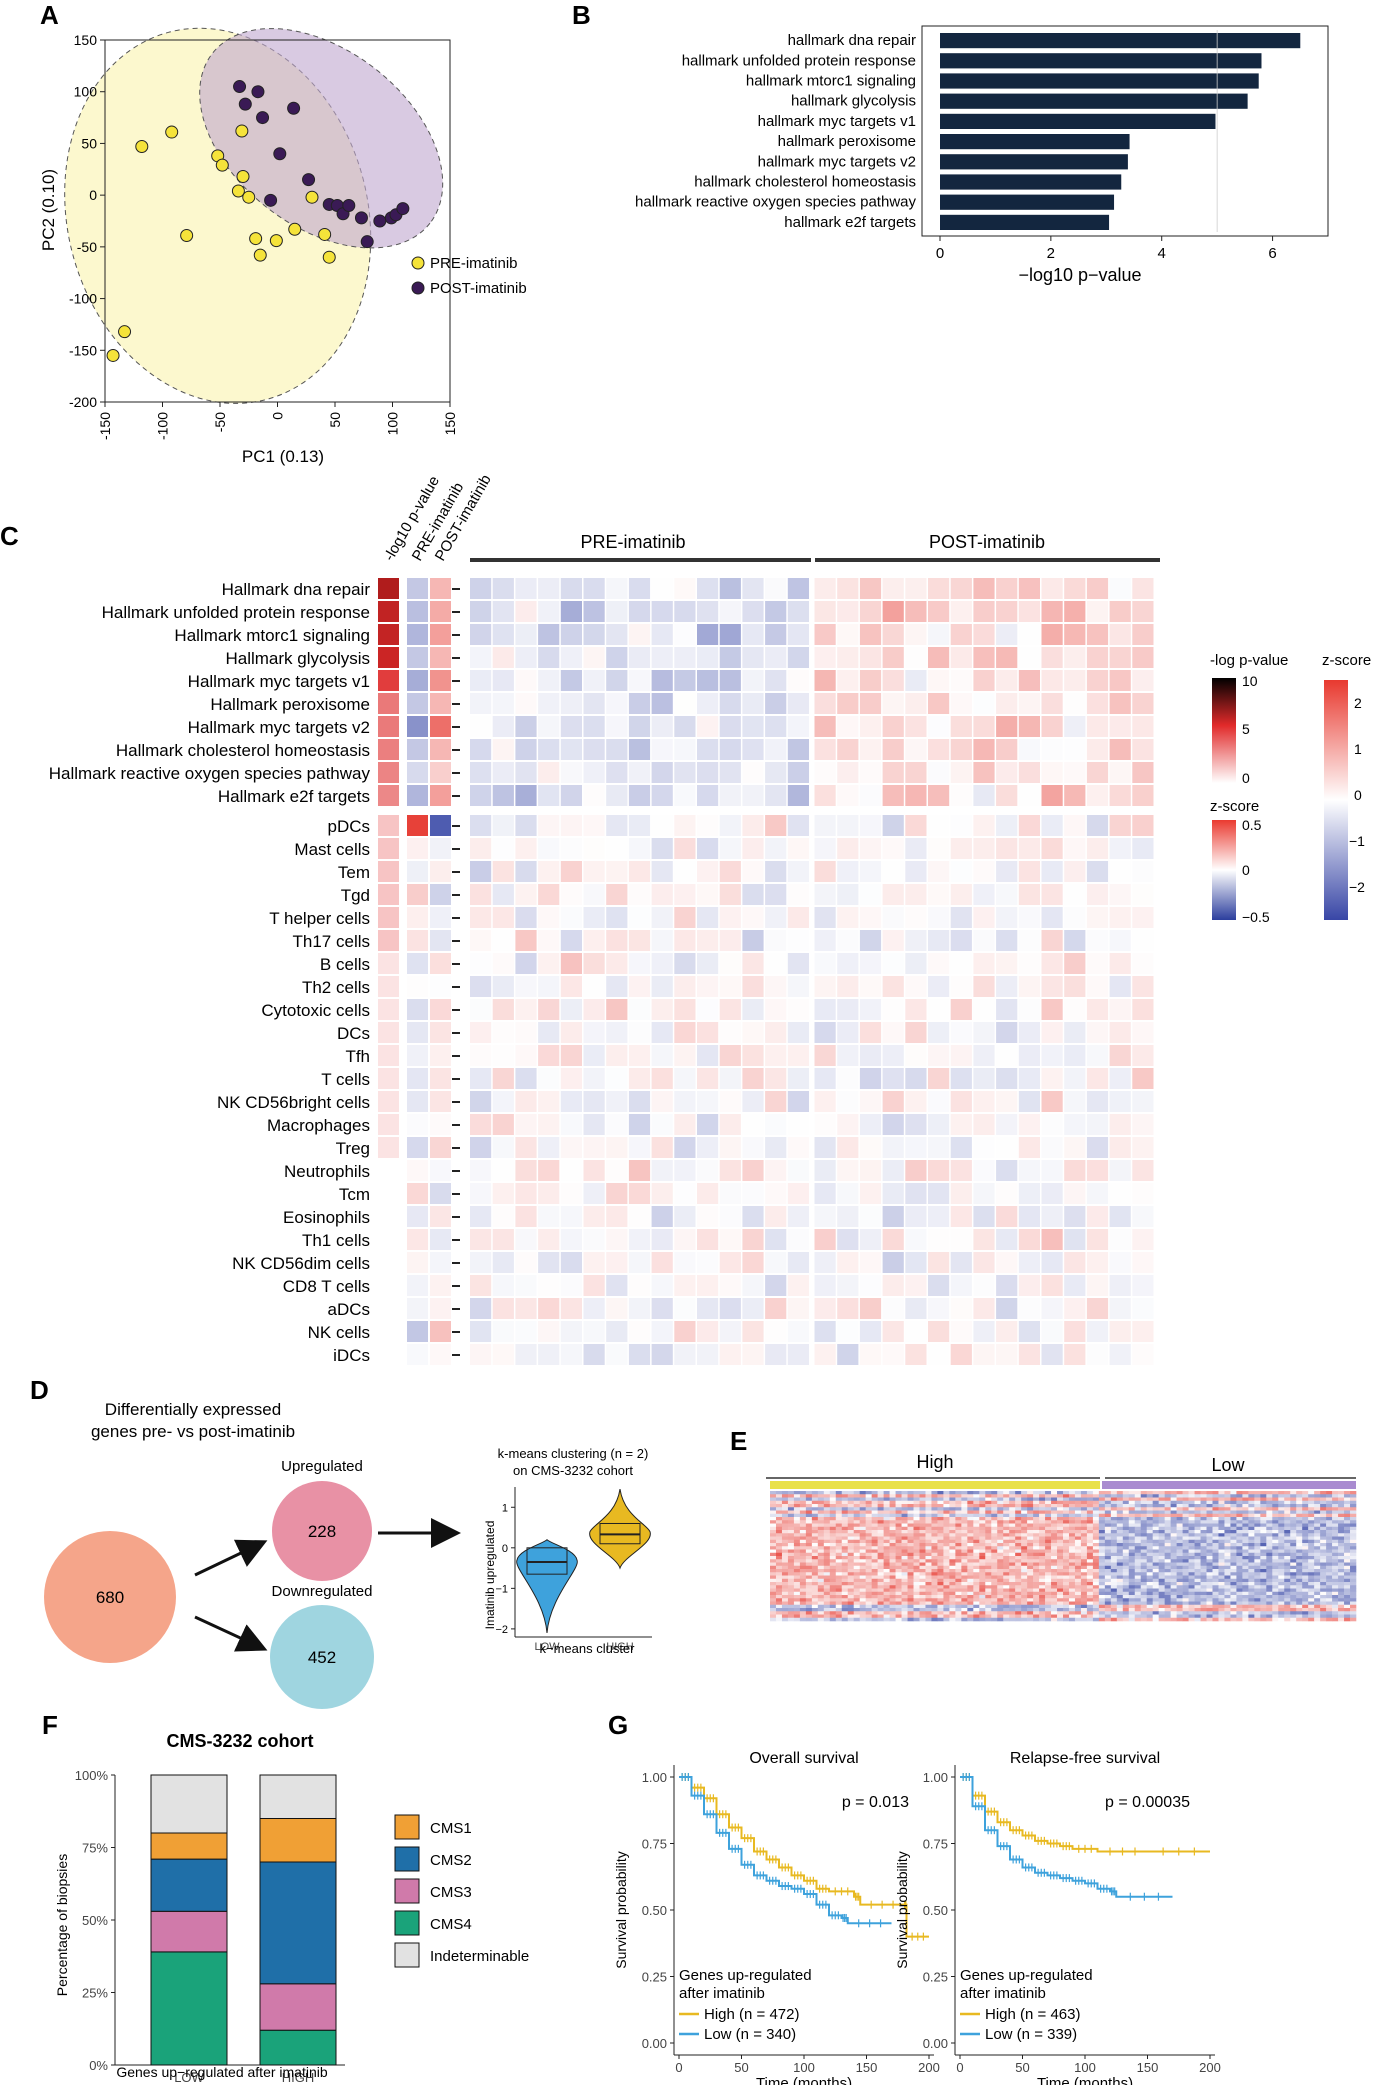  I want to click on violin-y-label: Imatinib upregulated, so click(490, 1575).